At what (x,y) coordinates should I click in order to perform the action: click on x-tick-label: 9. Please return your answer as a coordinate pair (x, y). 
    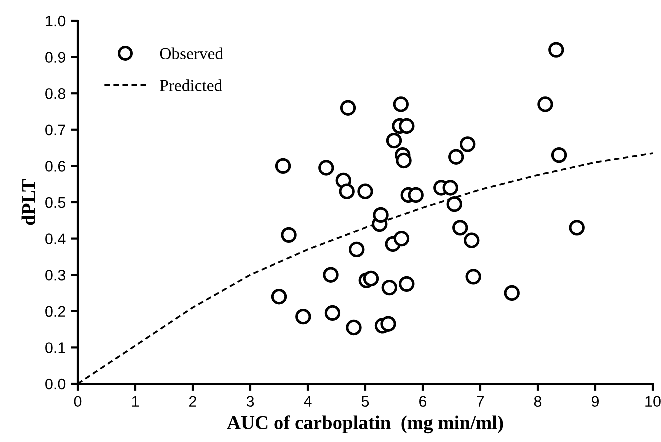
    Looking at the image, I should click on (596, 402).